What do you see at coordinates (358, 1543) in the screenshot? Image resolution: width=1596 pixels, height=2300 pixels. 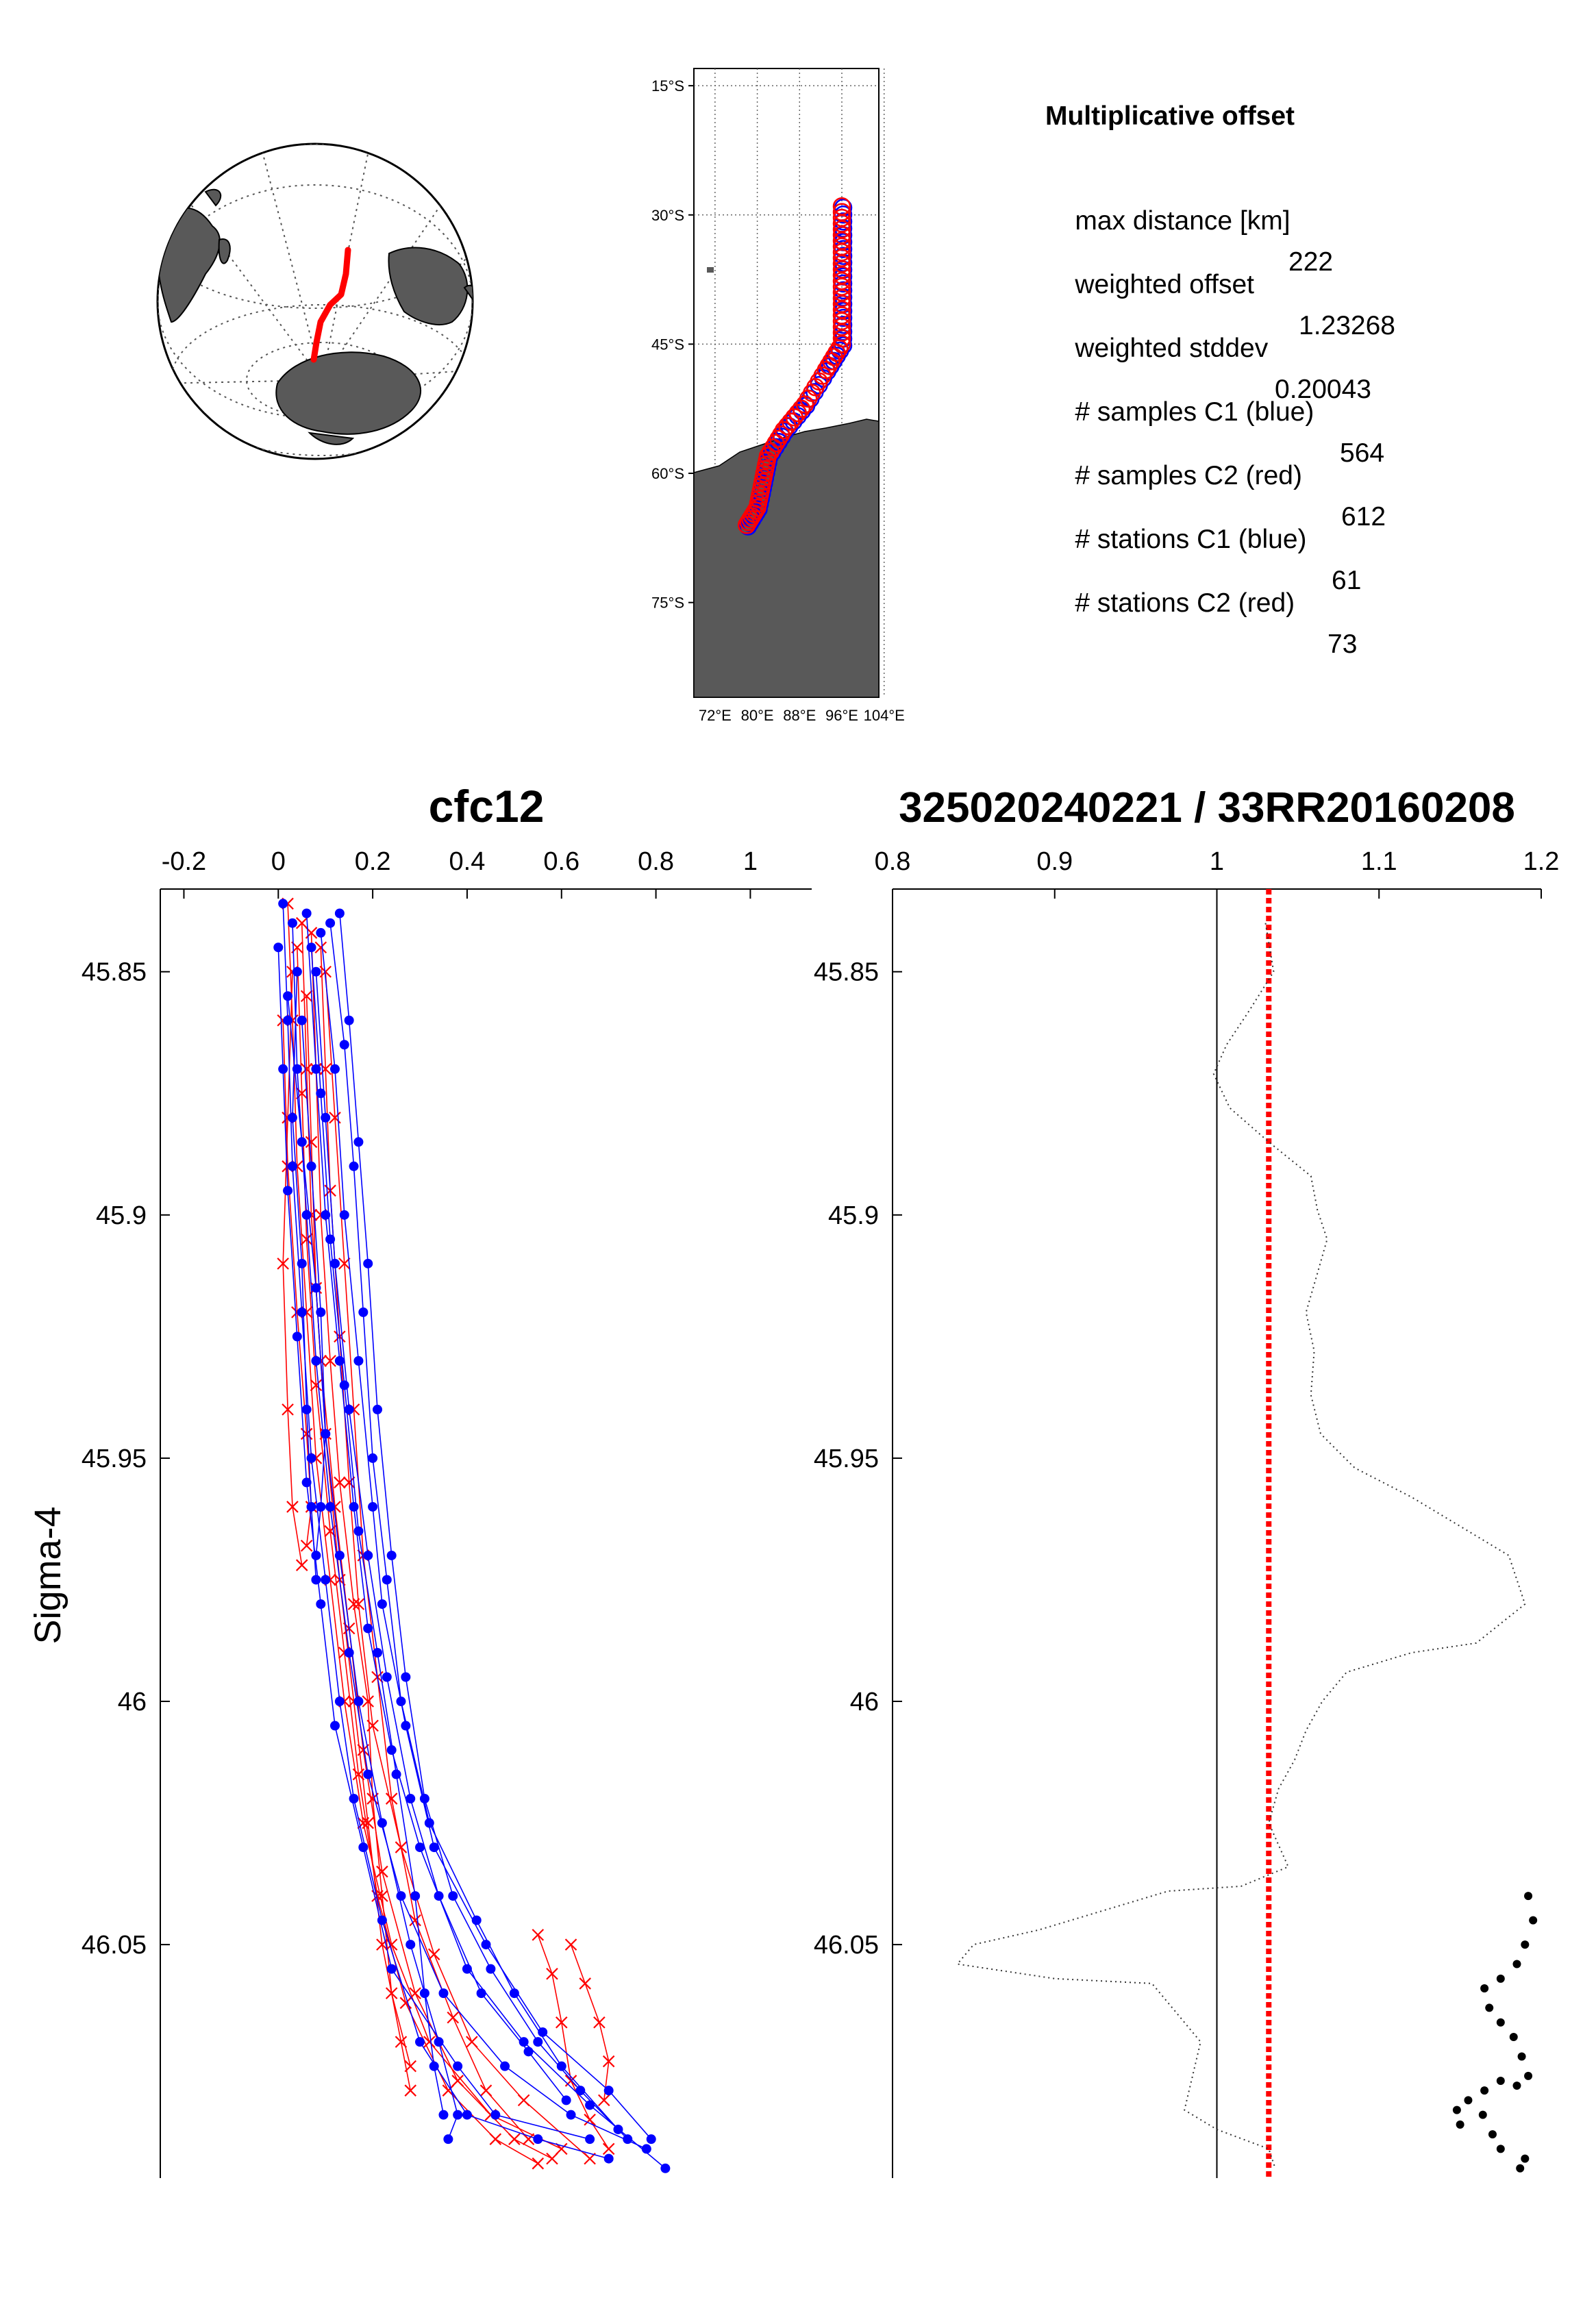 I see `c2-profile-line` at bounding box center [358, 1543].